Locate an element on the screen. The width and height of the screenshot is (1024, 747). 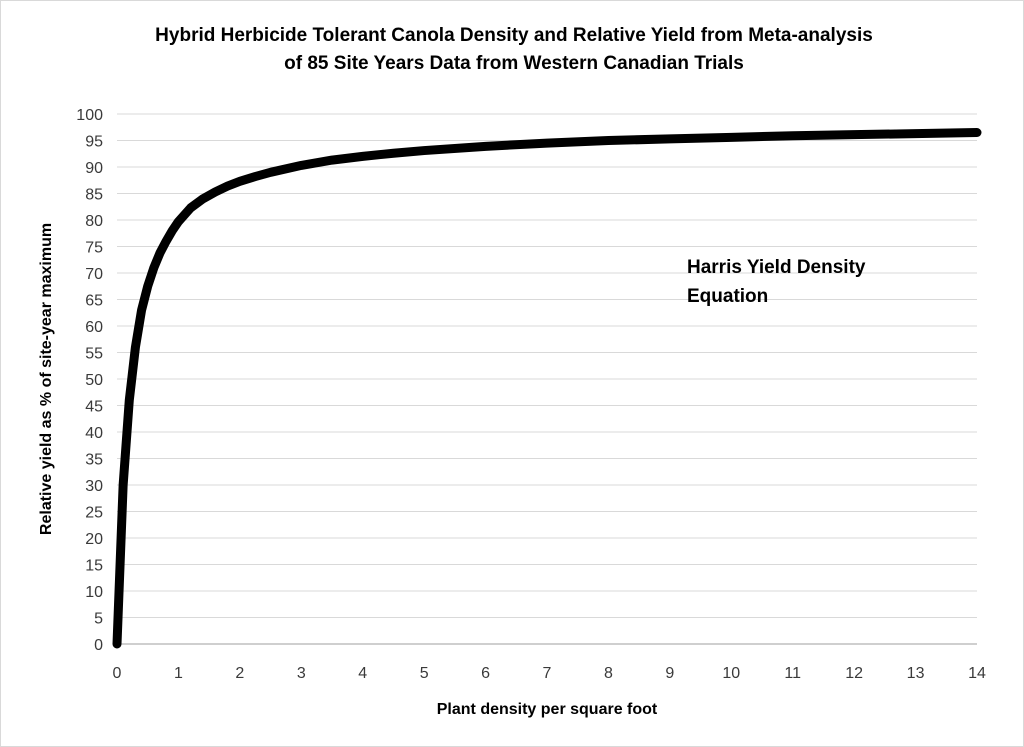
y-tick-label: 40 is located at coordinates (94, 433).